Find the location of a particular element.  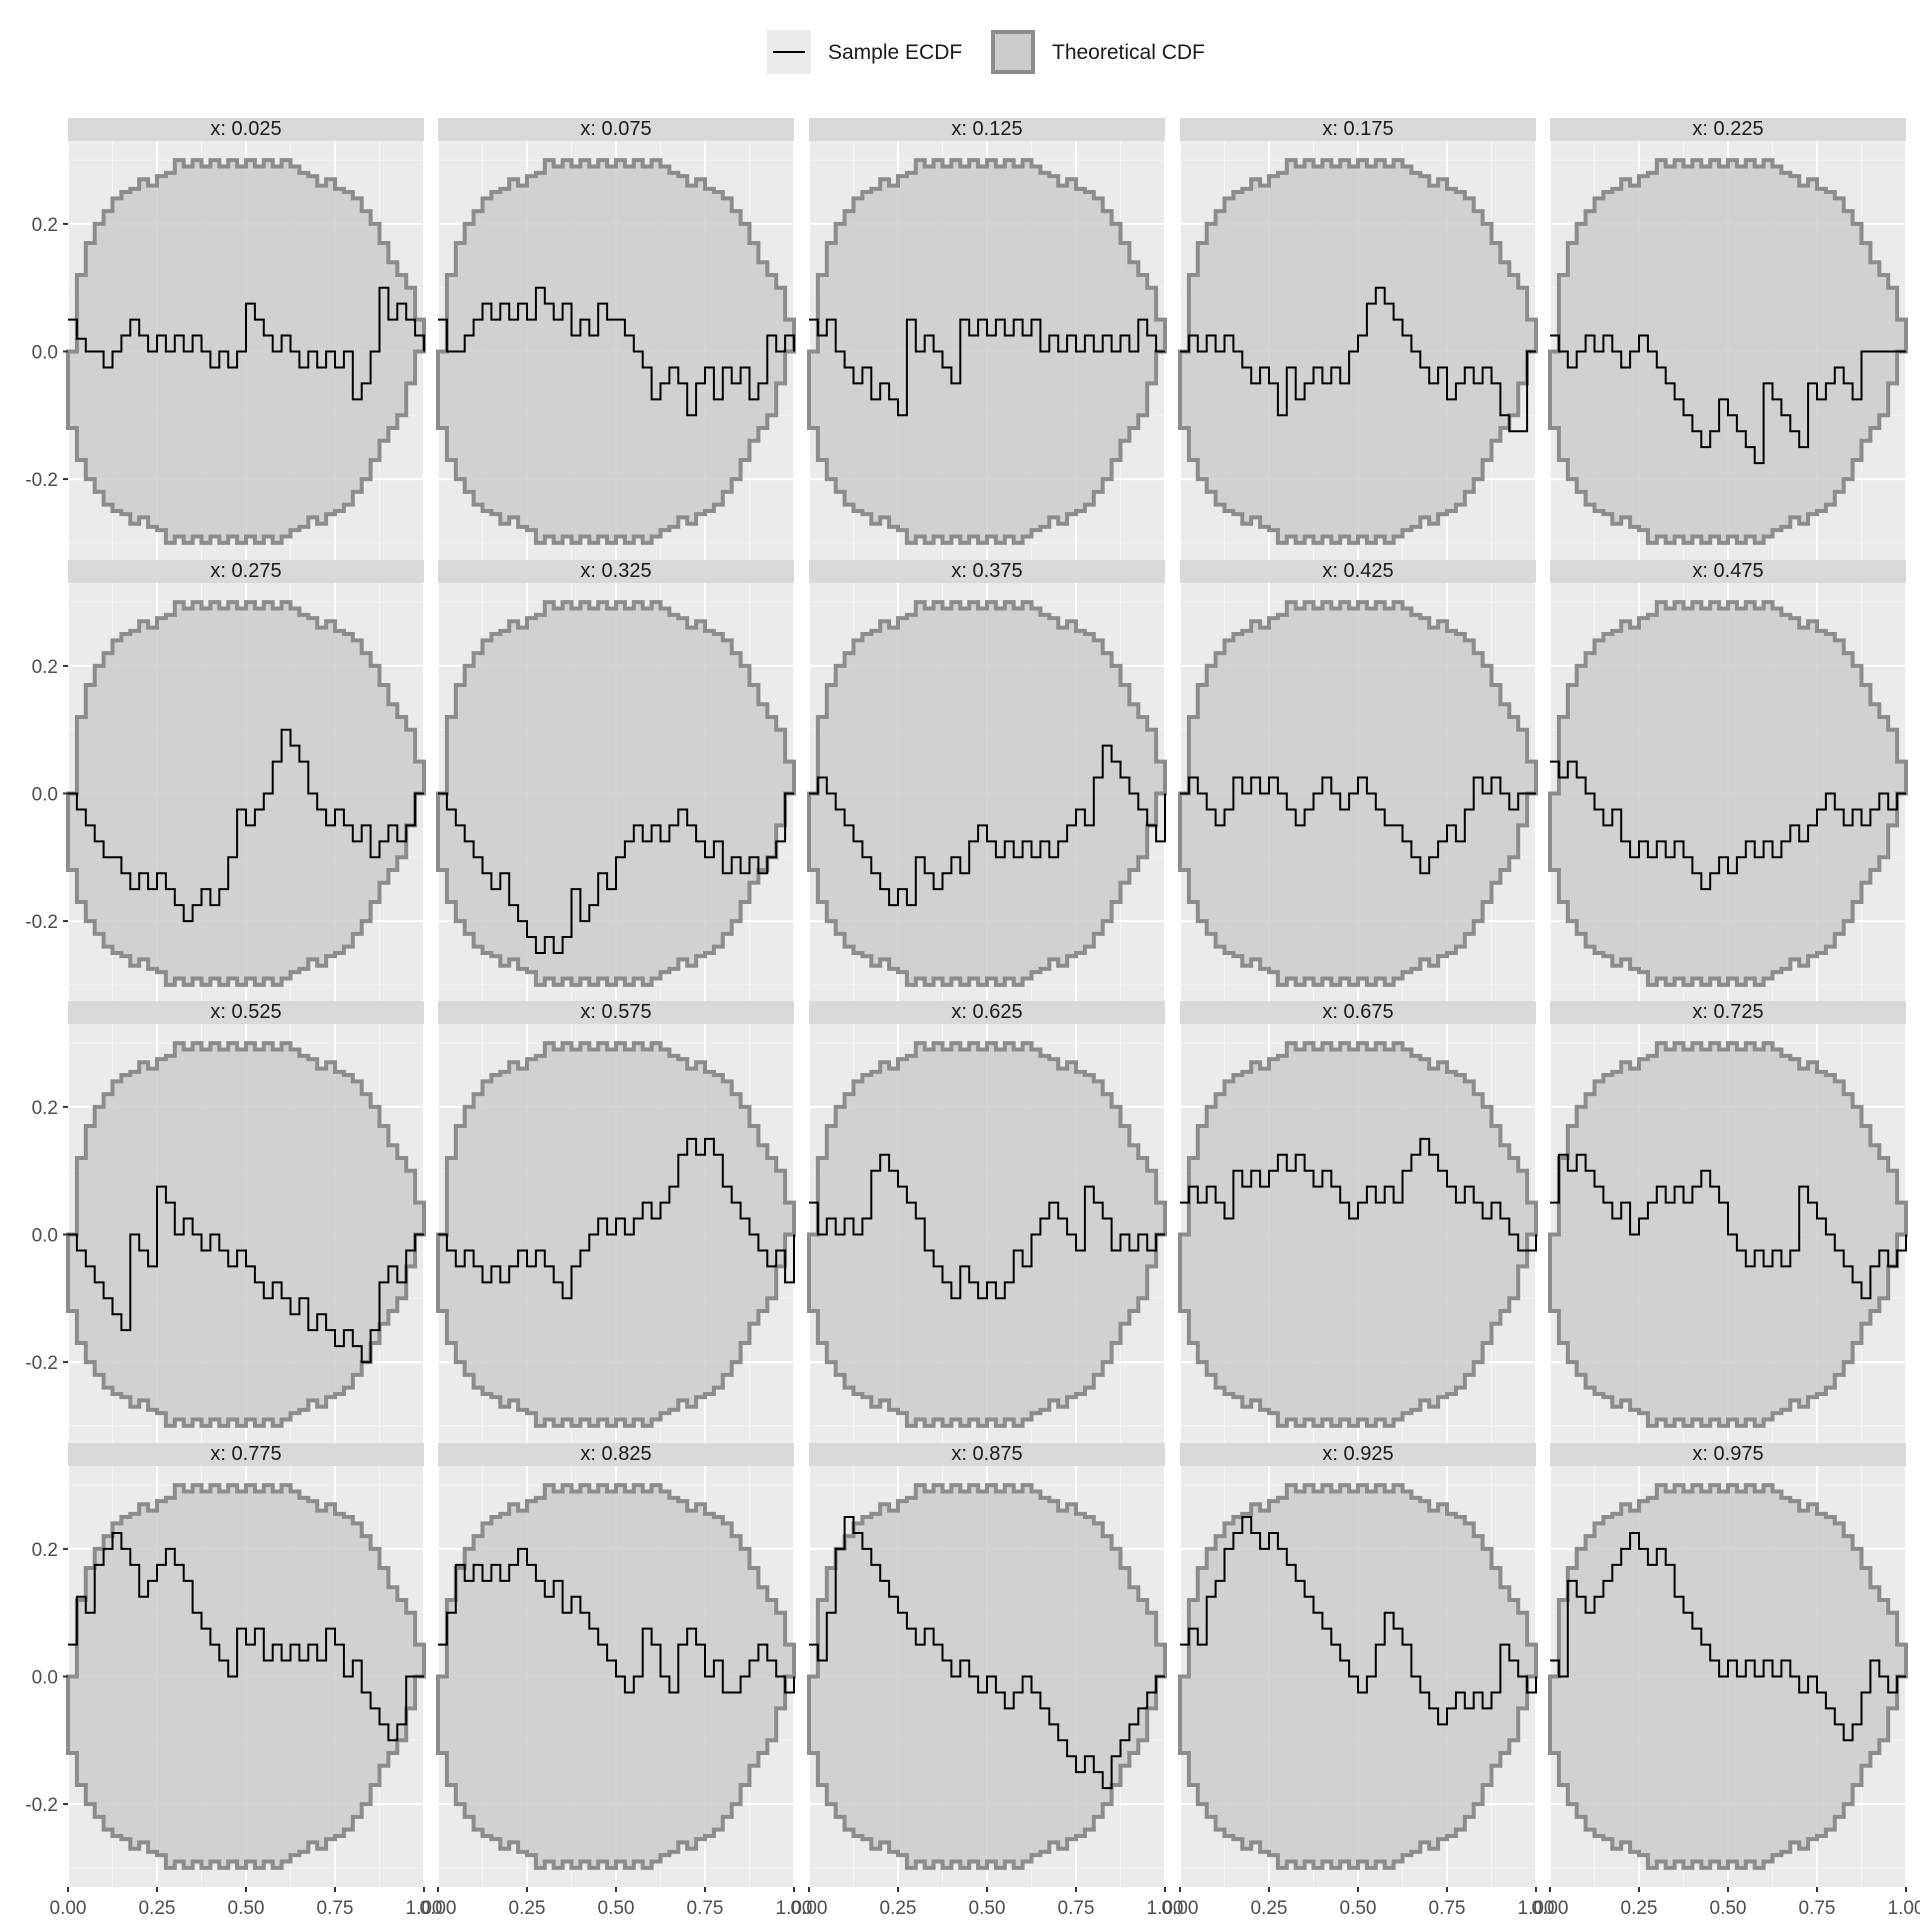

facet-panel: x: 0.825 0.00 0.25 0.50 0.75 1.00 is located at coordinates (616, 1681).